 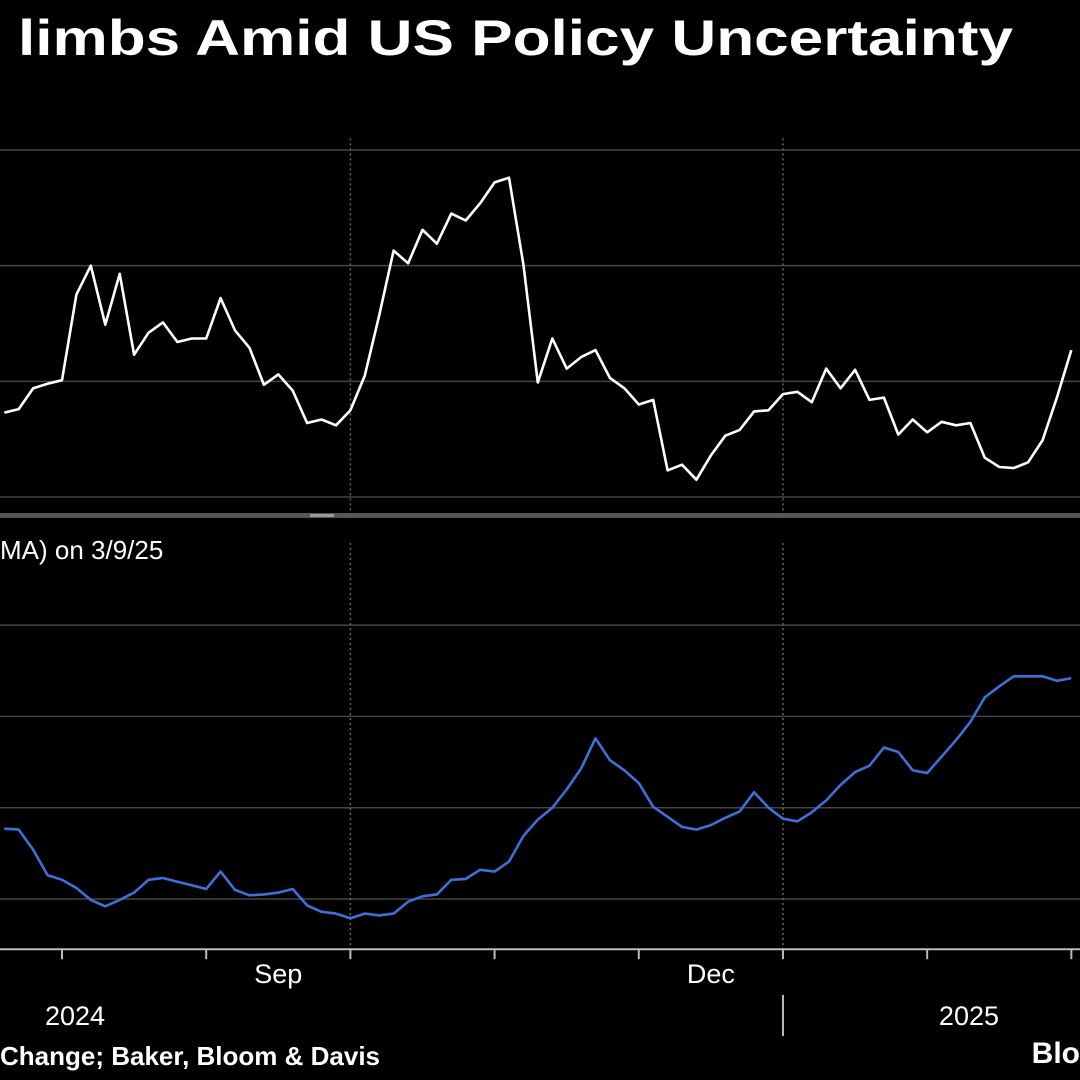 I want to click on chart-subtitle: MA) on 3/9/25, so click(x=81, y=550).